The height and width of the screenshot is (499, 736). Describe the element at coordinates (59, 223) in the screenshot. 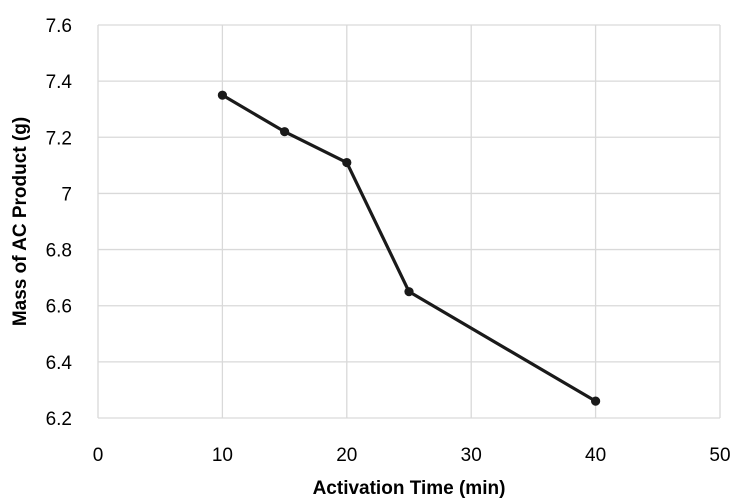

I see `y-axis-ticks: 6.2 6.4 6.6 6.8 7 7.2 7.4 7.6` at that location.